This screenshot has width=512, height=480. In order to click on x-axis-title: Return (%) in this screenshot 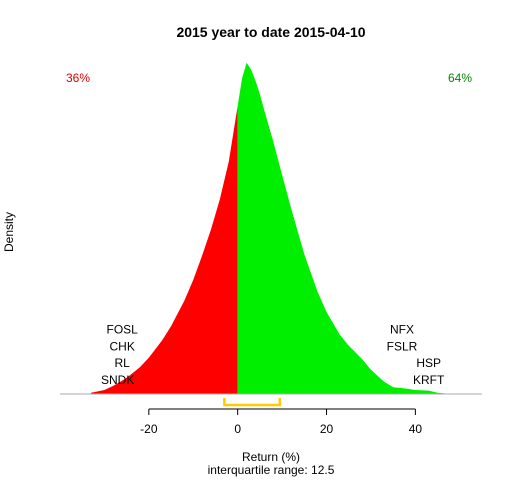, I will do `click(271, 457)`.